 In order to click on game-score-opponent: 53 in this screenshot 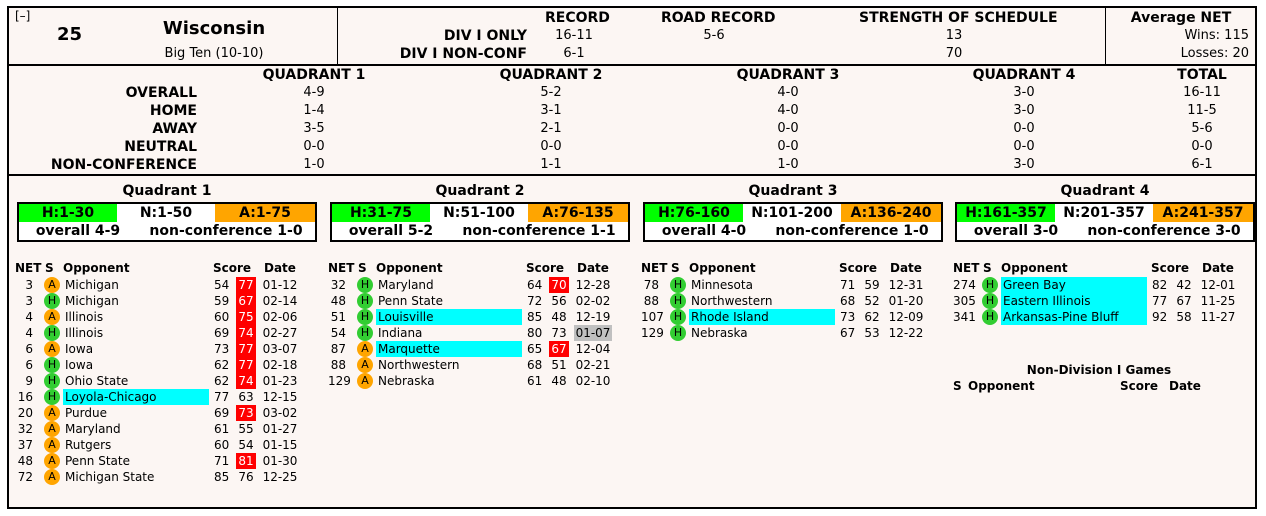, I will do `click(872, 333)`.